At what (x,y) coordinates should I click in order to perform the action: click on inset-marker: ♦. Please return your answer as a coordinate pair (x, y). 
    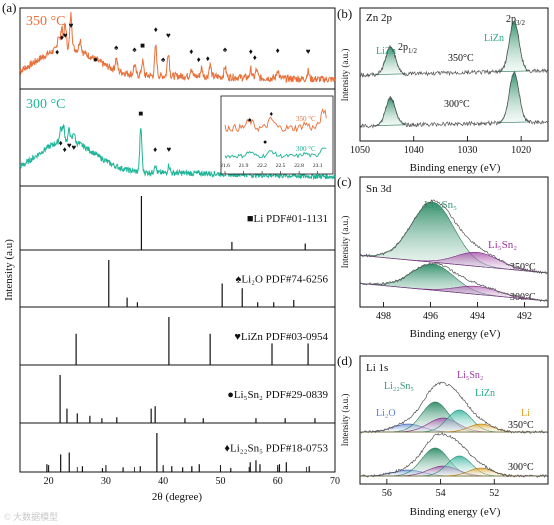
    Looking at the image, I should click on (272, 114).